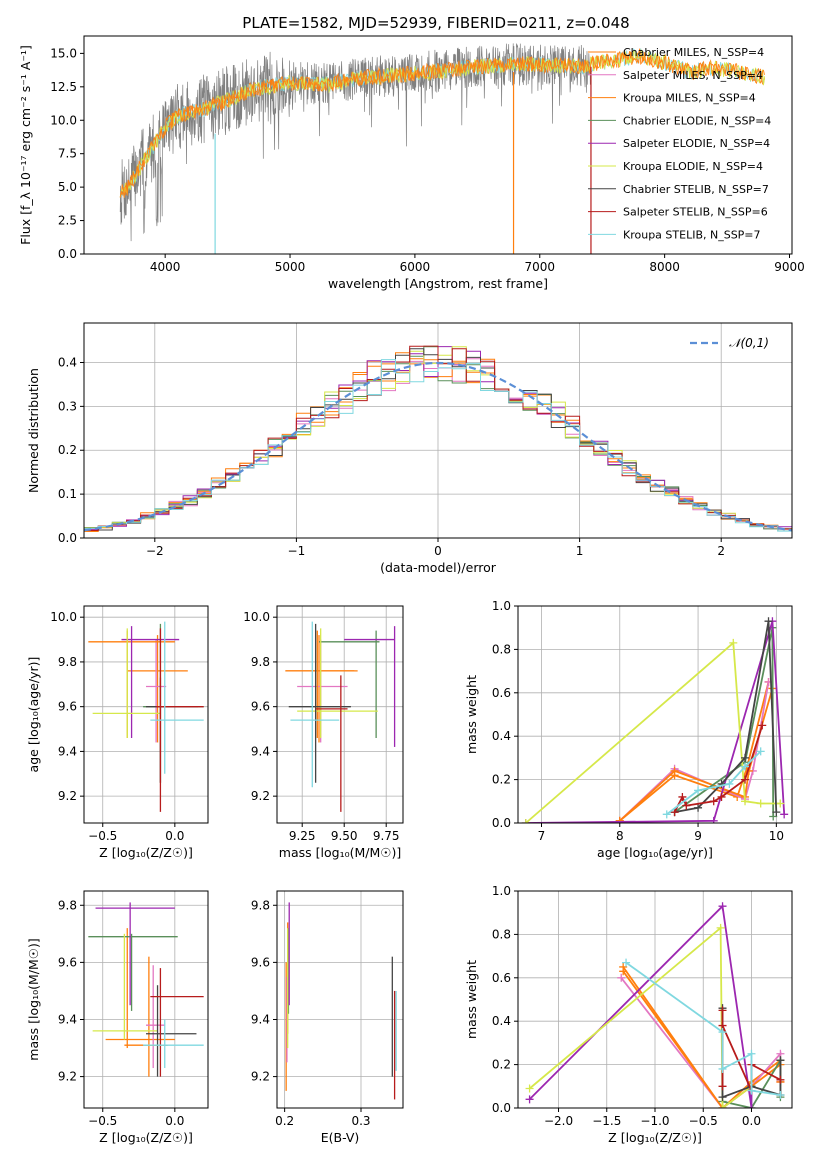  Describe the element at coordinates (284, 1121) in the screenshot. I see `x-tick-label: 0.2` at that location.